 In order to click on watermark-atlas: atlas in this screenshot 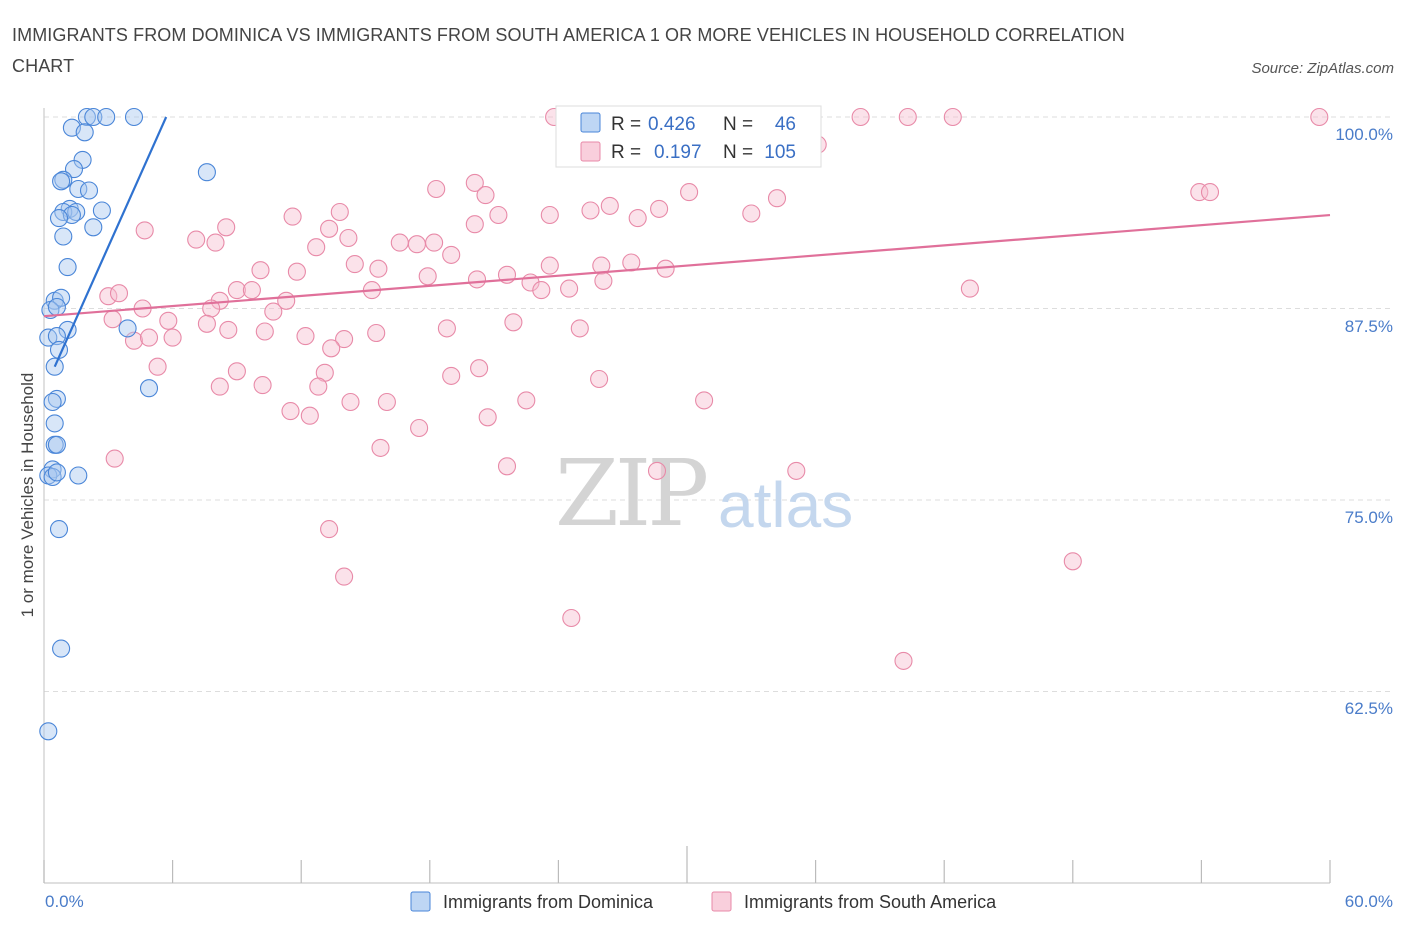, I will do `click(785, 505)`.